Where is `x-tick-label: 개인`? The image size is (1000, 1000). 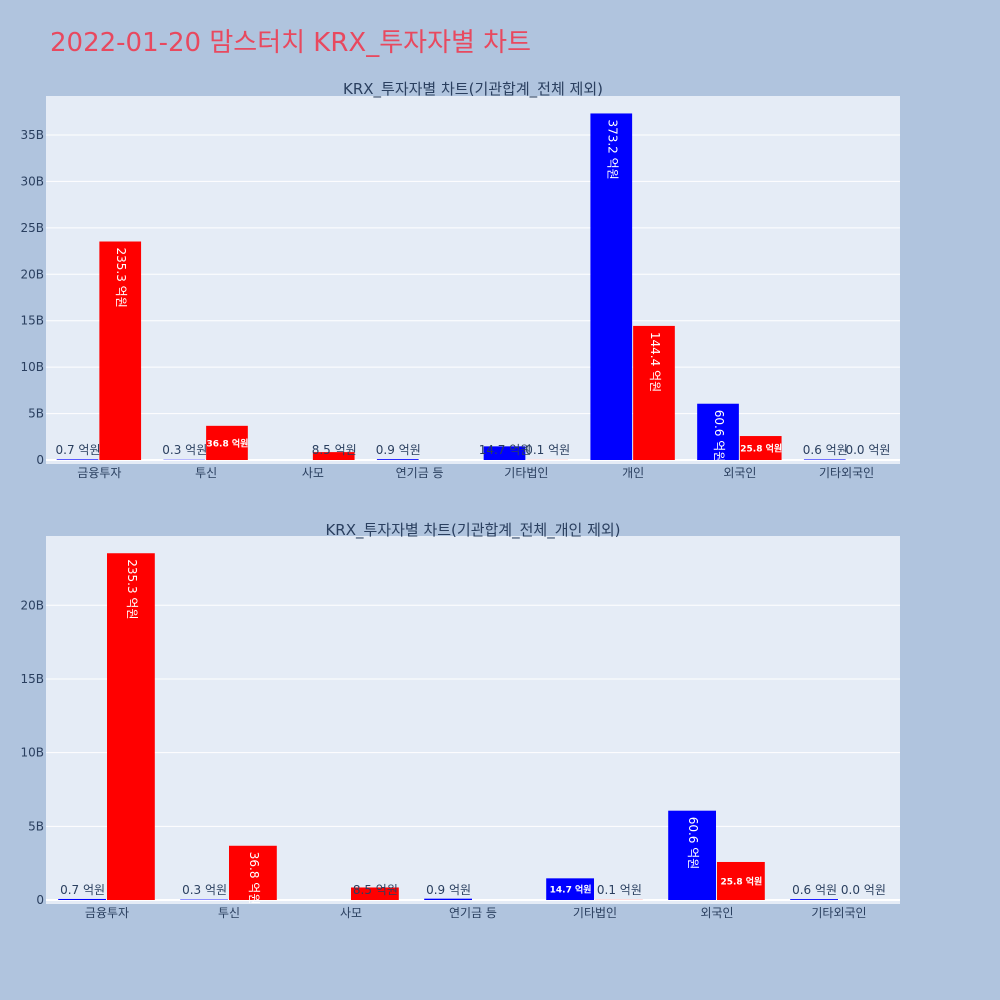
x-tick-label: 개인 is located at coordinates (633, 473).